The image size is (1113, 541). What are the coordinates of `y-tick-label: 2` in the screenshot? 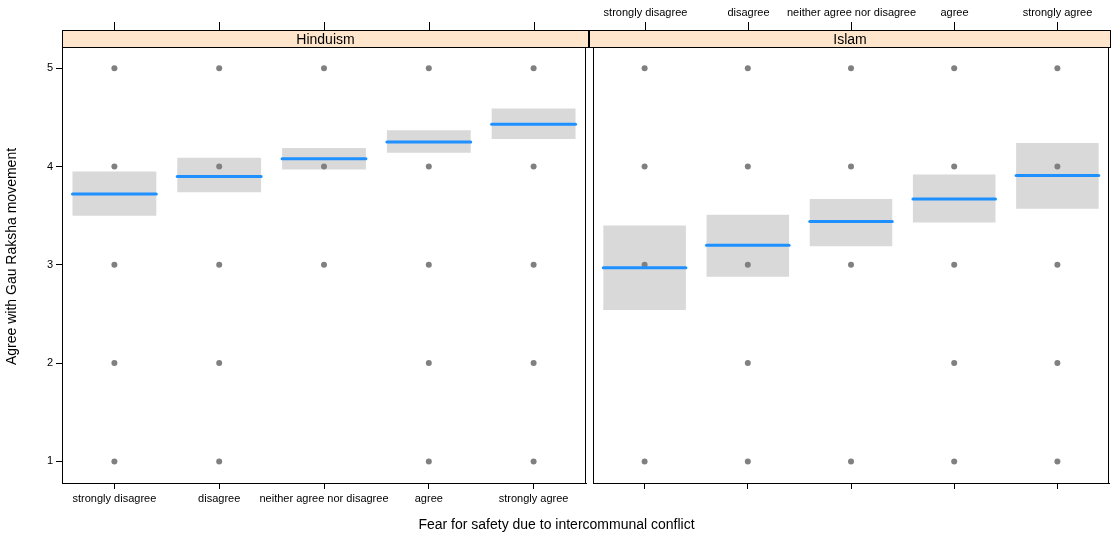 It's located at (49, 362).